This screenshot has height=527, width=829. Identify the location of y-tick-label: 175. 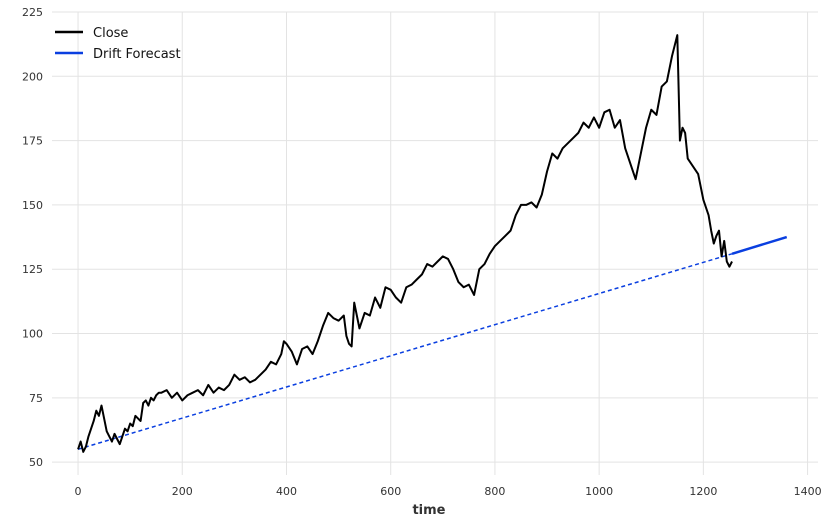
(32, 141).